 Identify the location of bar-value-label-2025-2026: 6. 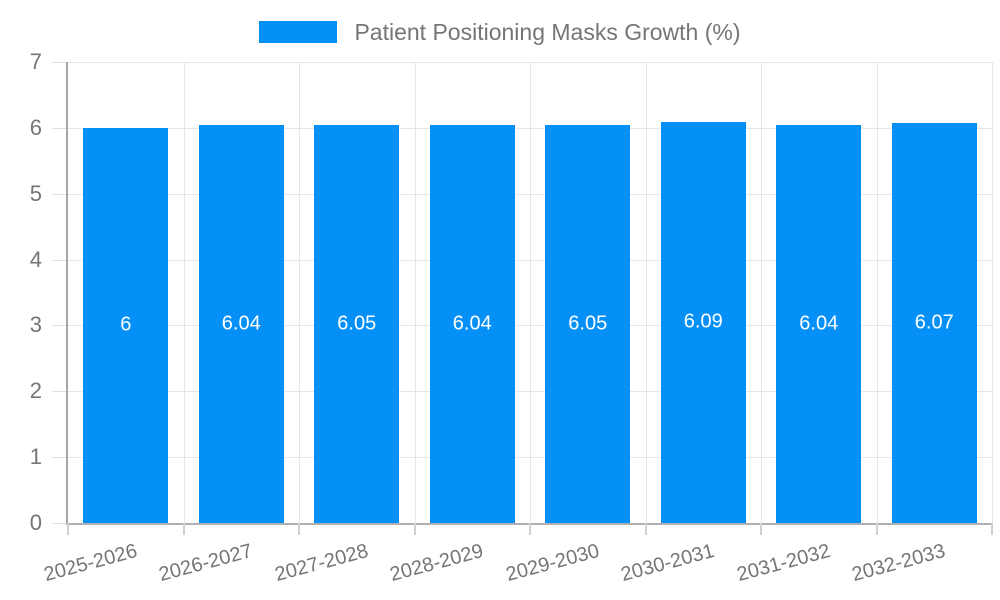
(126, 324).